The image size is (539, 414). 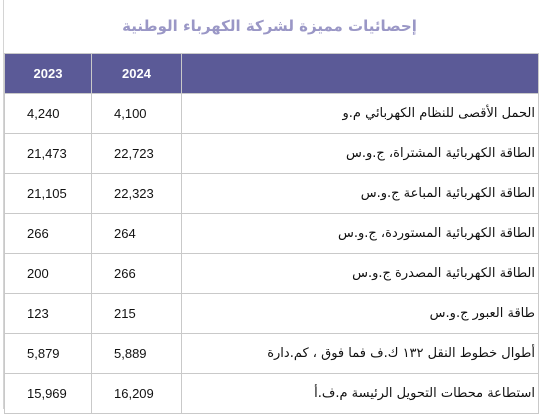 What do you see at coordinates (360, 273) in the screenshot?
I see `cell-label: الطاقة الكهربائية المصدرة ج.و.س` at bounding box center [360, 273].